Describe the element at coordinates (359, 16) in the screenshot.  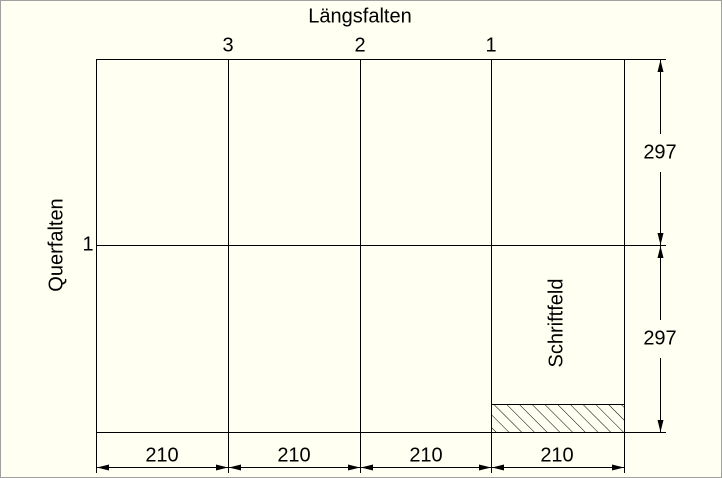
I see `title: Längsfalten` at that location.